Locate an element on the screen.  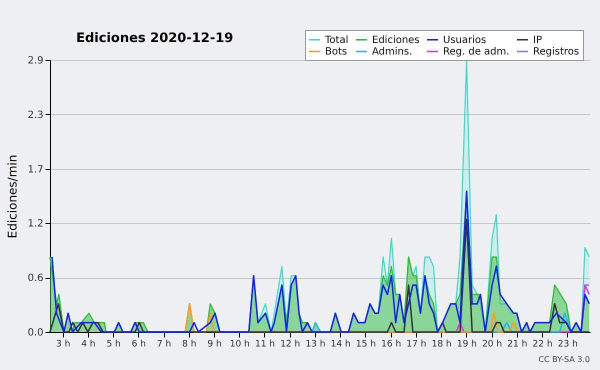
x-tick-label: 11 h is located at coordinates (264, 345).